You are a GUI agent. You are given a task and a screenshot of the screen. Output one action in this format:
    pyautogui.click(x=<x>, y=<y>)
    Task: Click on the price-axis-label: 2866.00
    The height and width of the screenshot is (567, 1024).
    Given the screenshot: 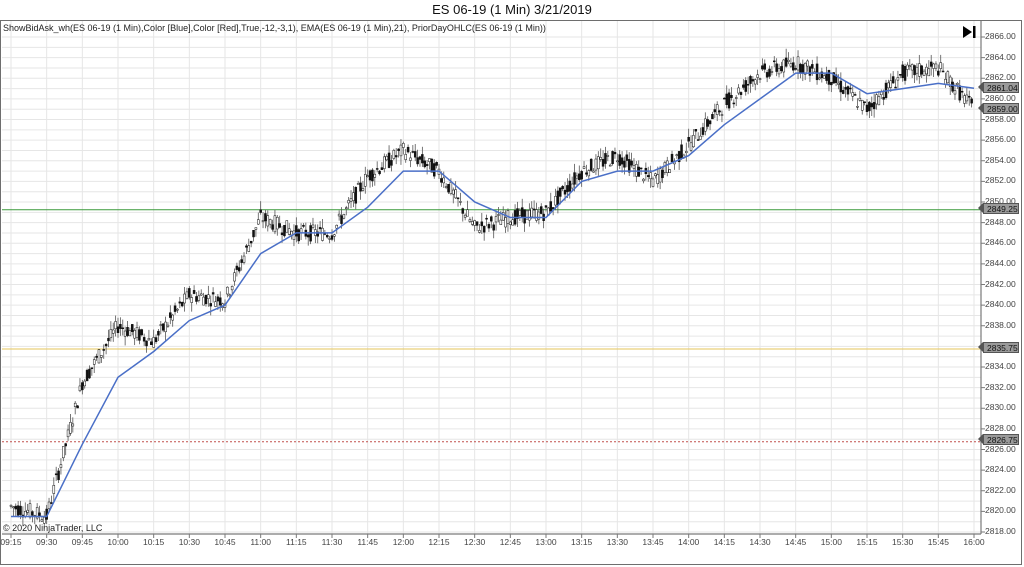 What is the action you would take?
    pyautogui.click(x=1000, y=36)
    